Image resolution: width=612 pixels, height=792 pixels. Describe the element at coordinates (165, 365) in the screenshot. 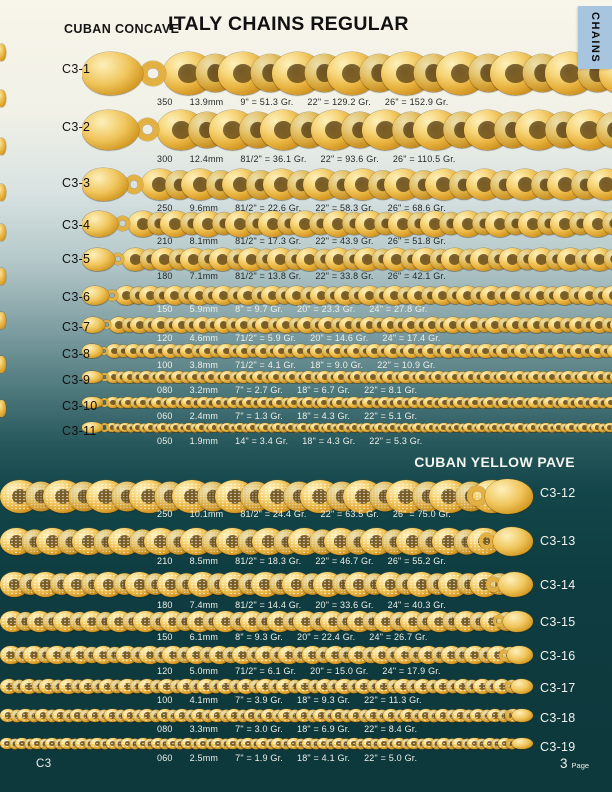

I see `spec-weight-code: 100` at that location.